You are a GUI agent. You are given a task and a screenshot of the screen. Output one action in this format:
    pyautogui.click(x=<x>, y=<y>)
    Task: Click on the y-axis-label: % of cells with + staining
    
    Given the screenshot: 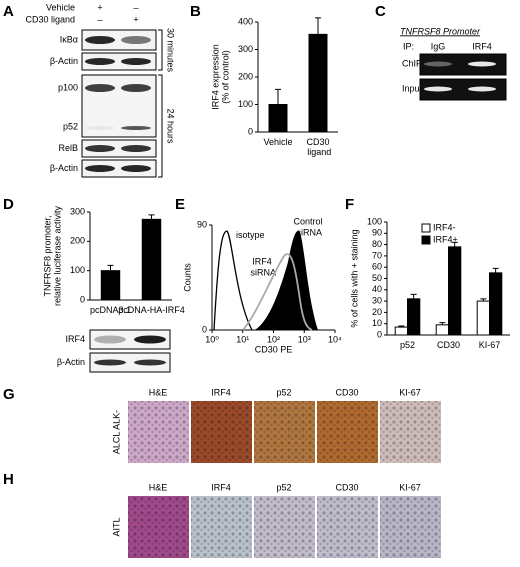 What is the action you would take?
    pyautogui.click(x=354, y=278)
    